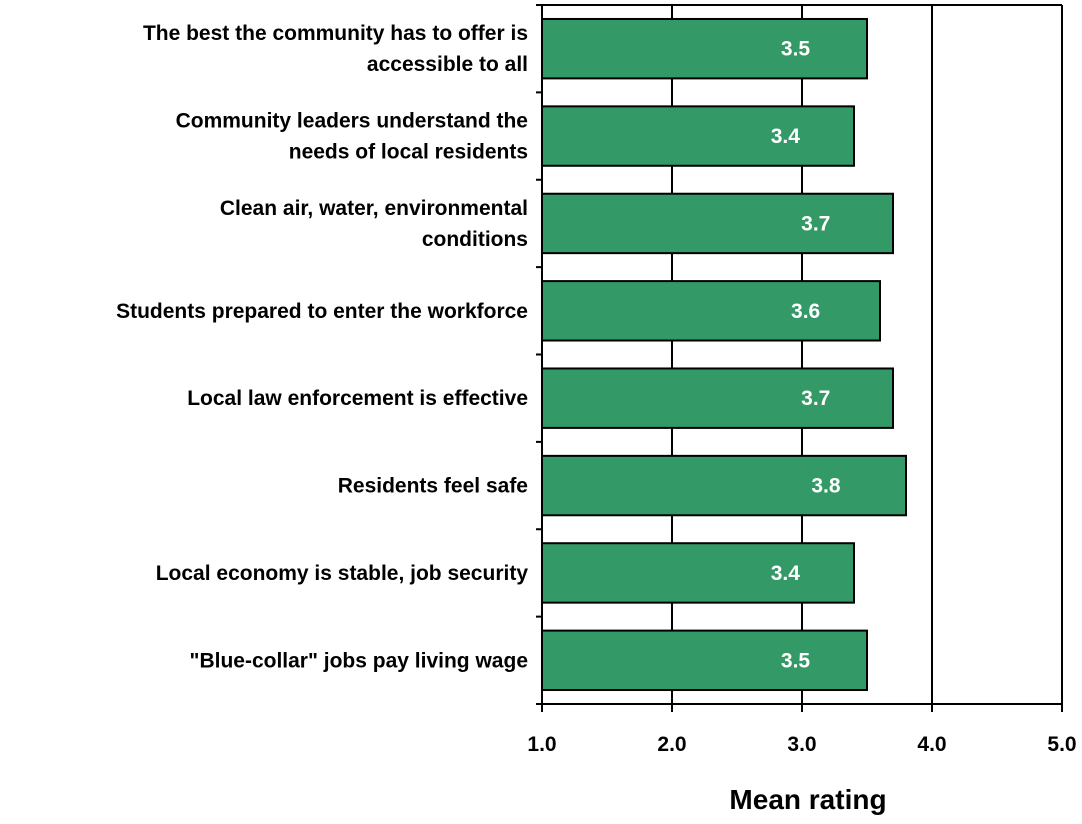 The height and width of the screenshot is (824, 1082). I want to click on category-label: "Blue-collar" jobs pay living wage, so click(359, 660).